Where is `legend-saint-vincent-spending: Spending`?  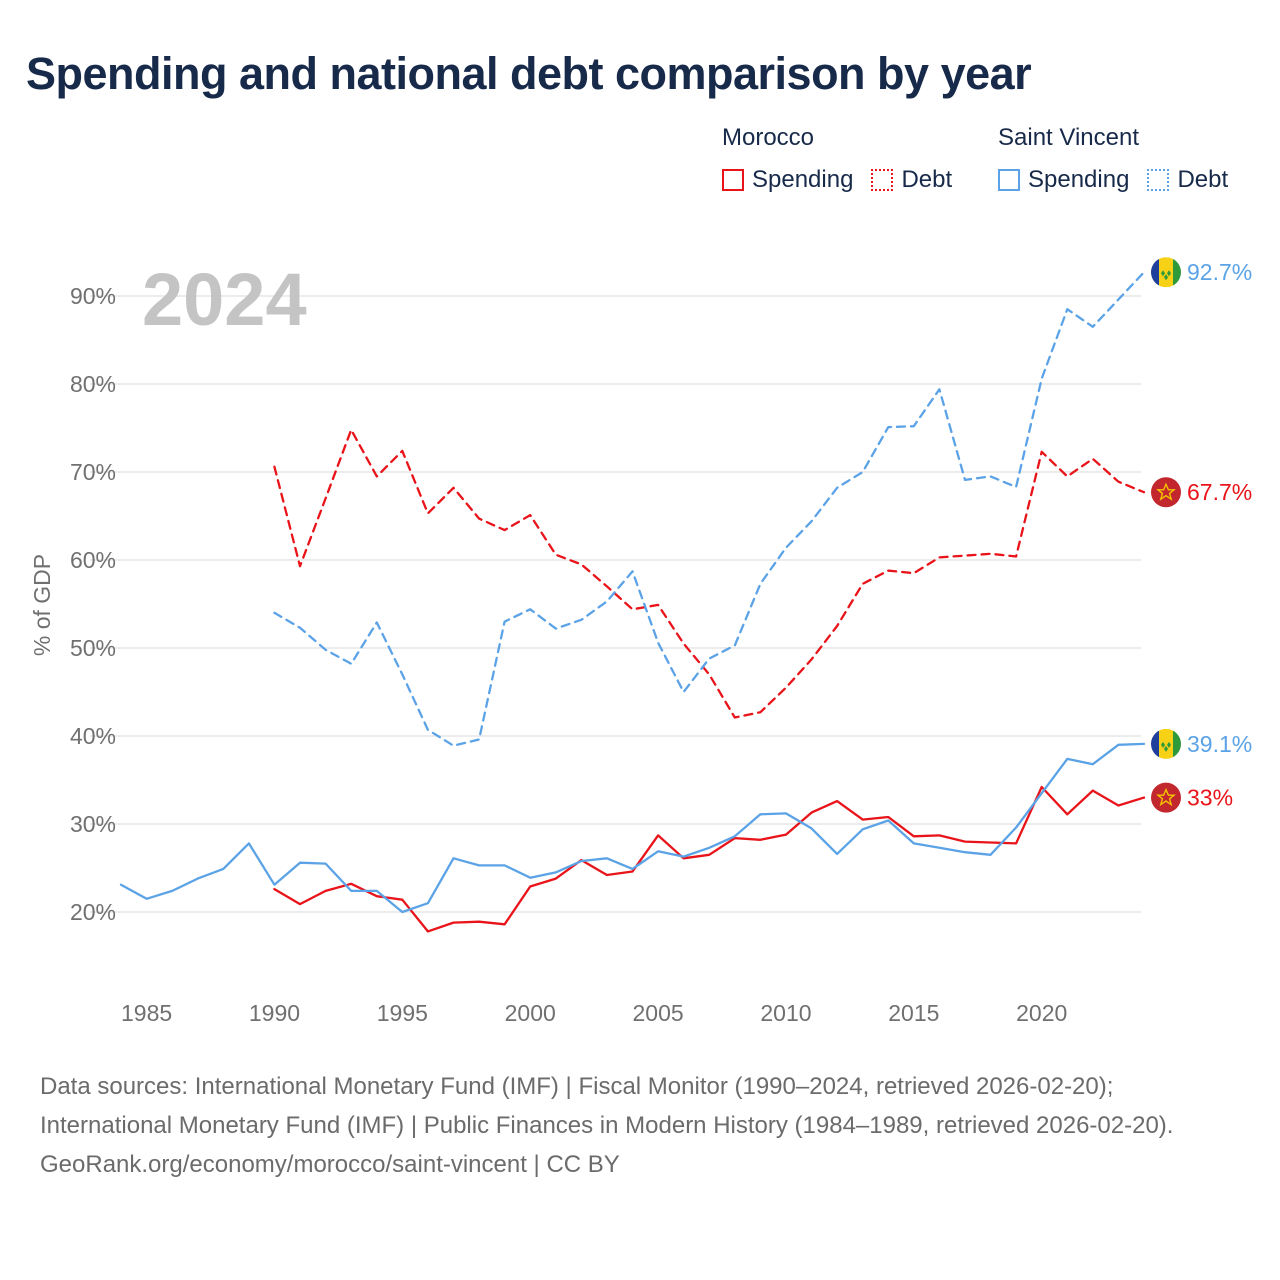 legend-saint-vincent-spending: Spending is located at coordinates (1063, 180).